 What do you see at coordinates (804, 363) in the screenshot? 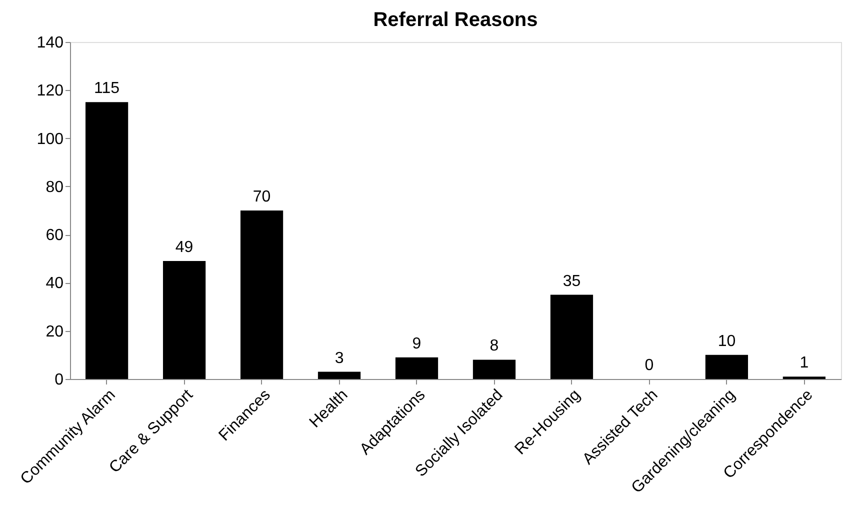
I see `data-label: 1` at bounding box center [804, 363].